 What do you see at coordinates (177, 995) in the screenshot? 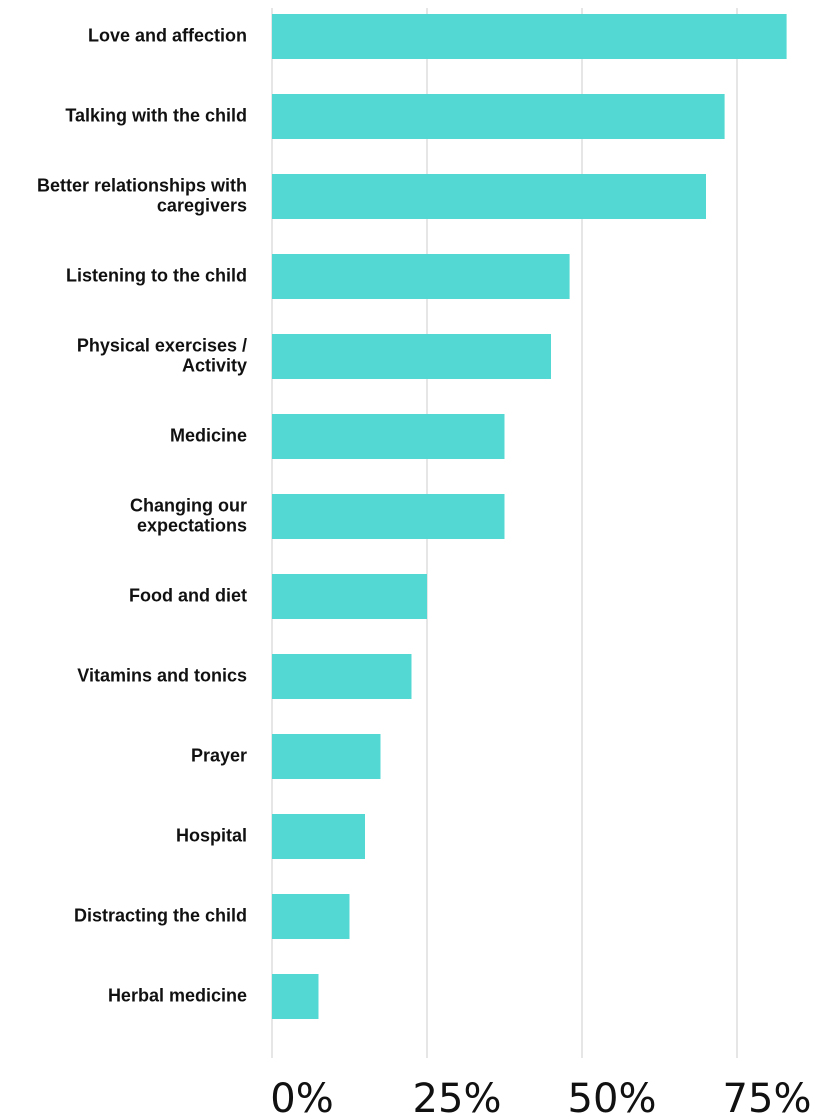
I see `category-label-12: Herbal medicine` at bounding box center [177, 995].